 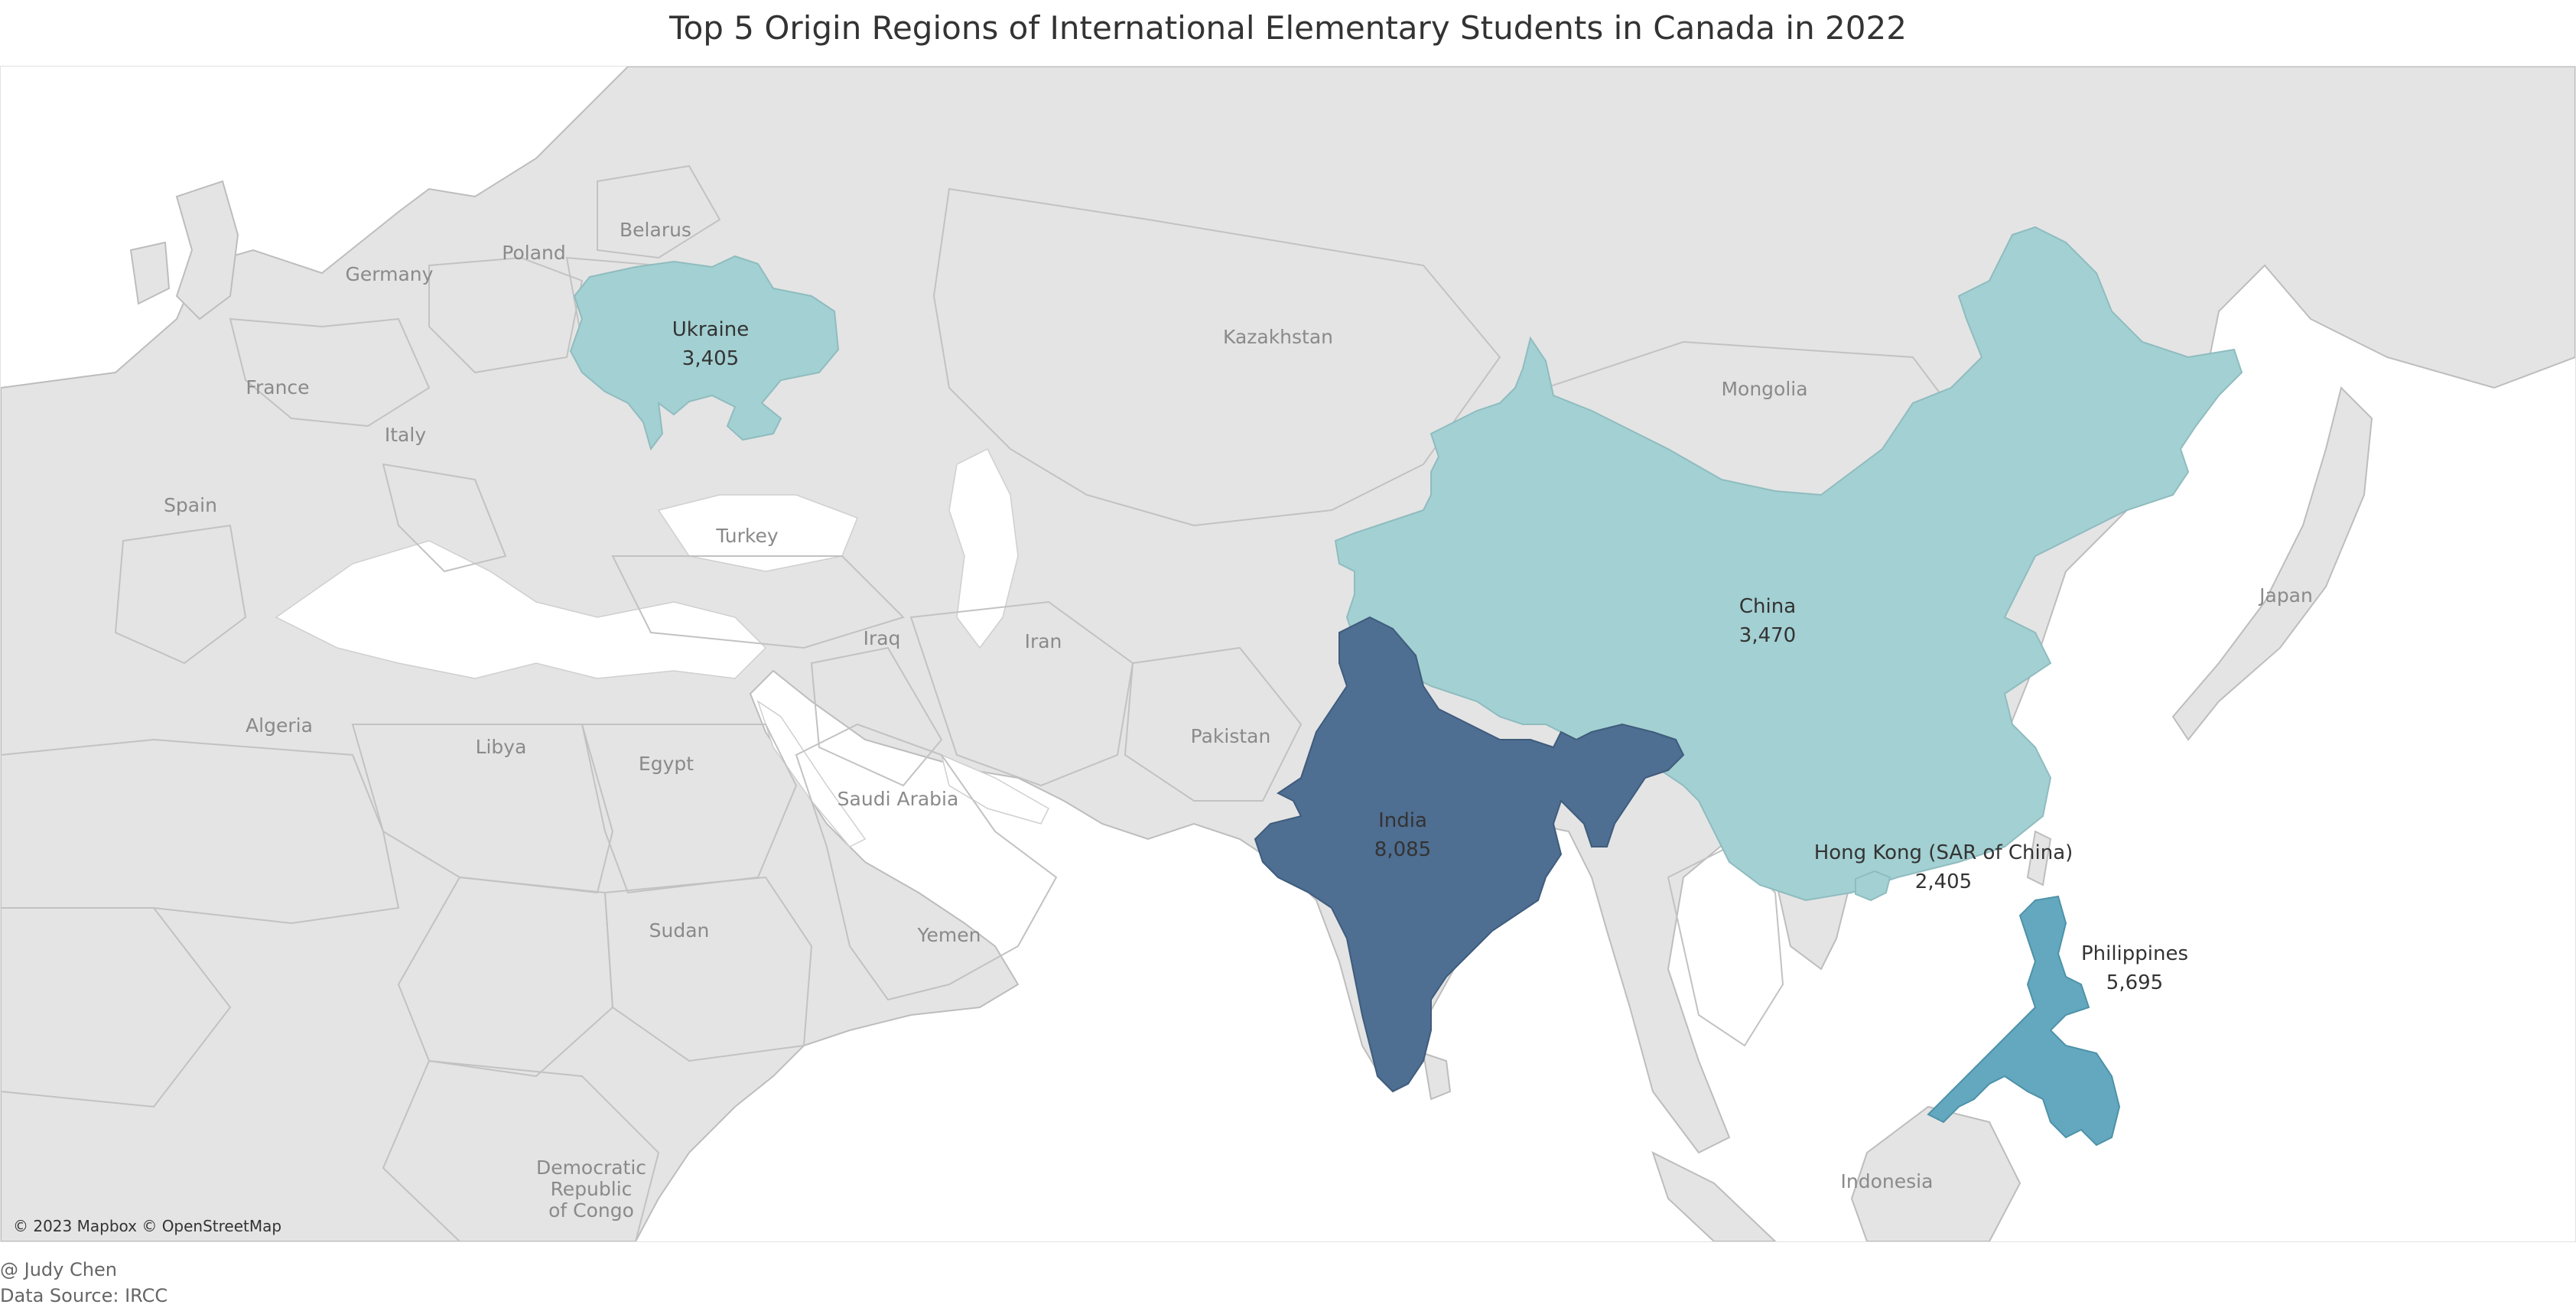 I want to click on label-yemen: Yemen, so click(x=949, y=935).